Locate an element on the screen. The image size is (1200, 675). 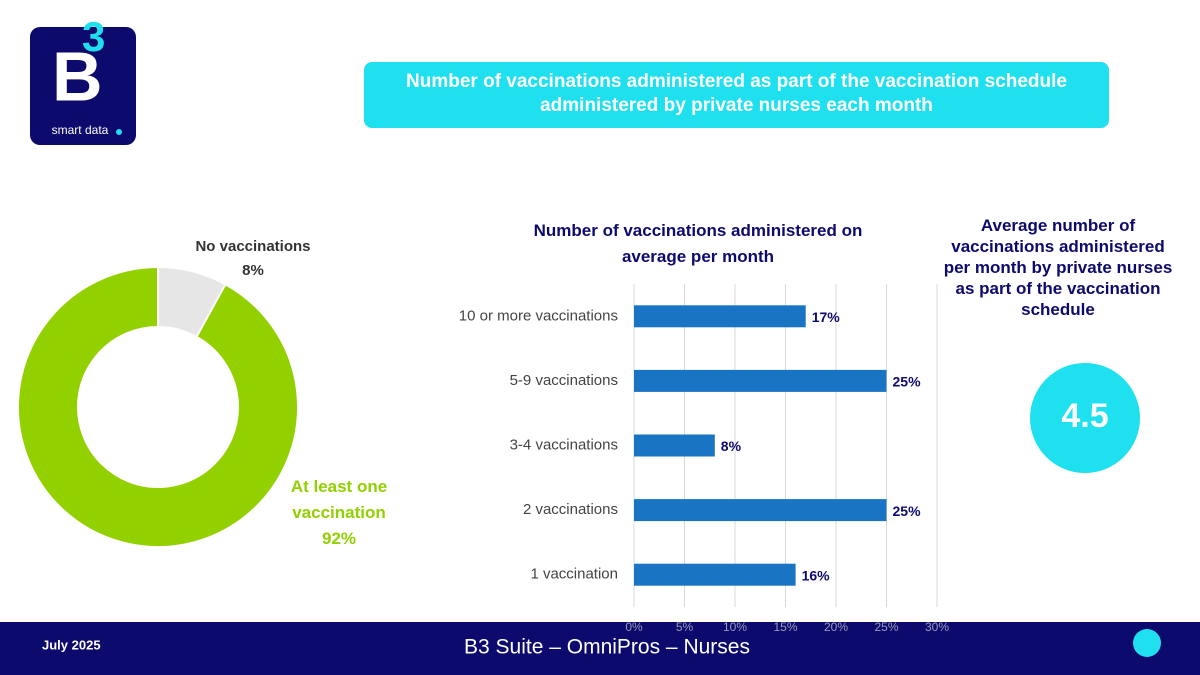
donut-slice is located at coordinates (158, 406).